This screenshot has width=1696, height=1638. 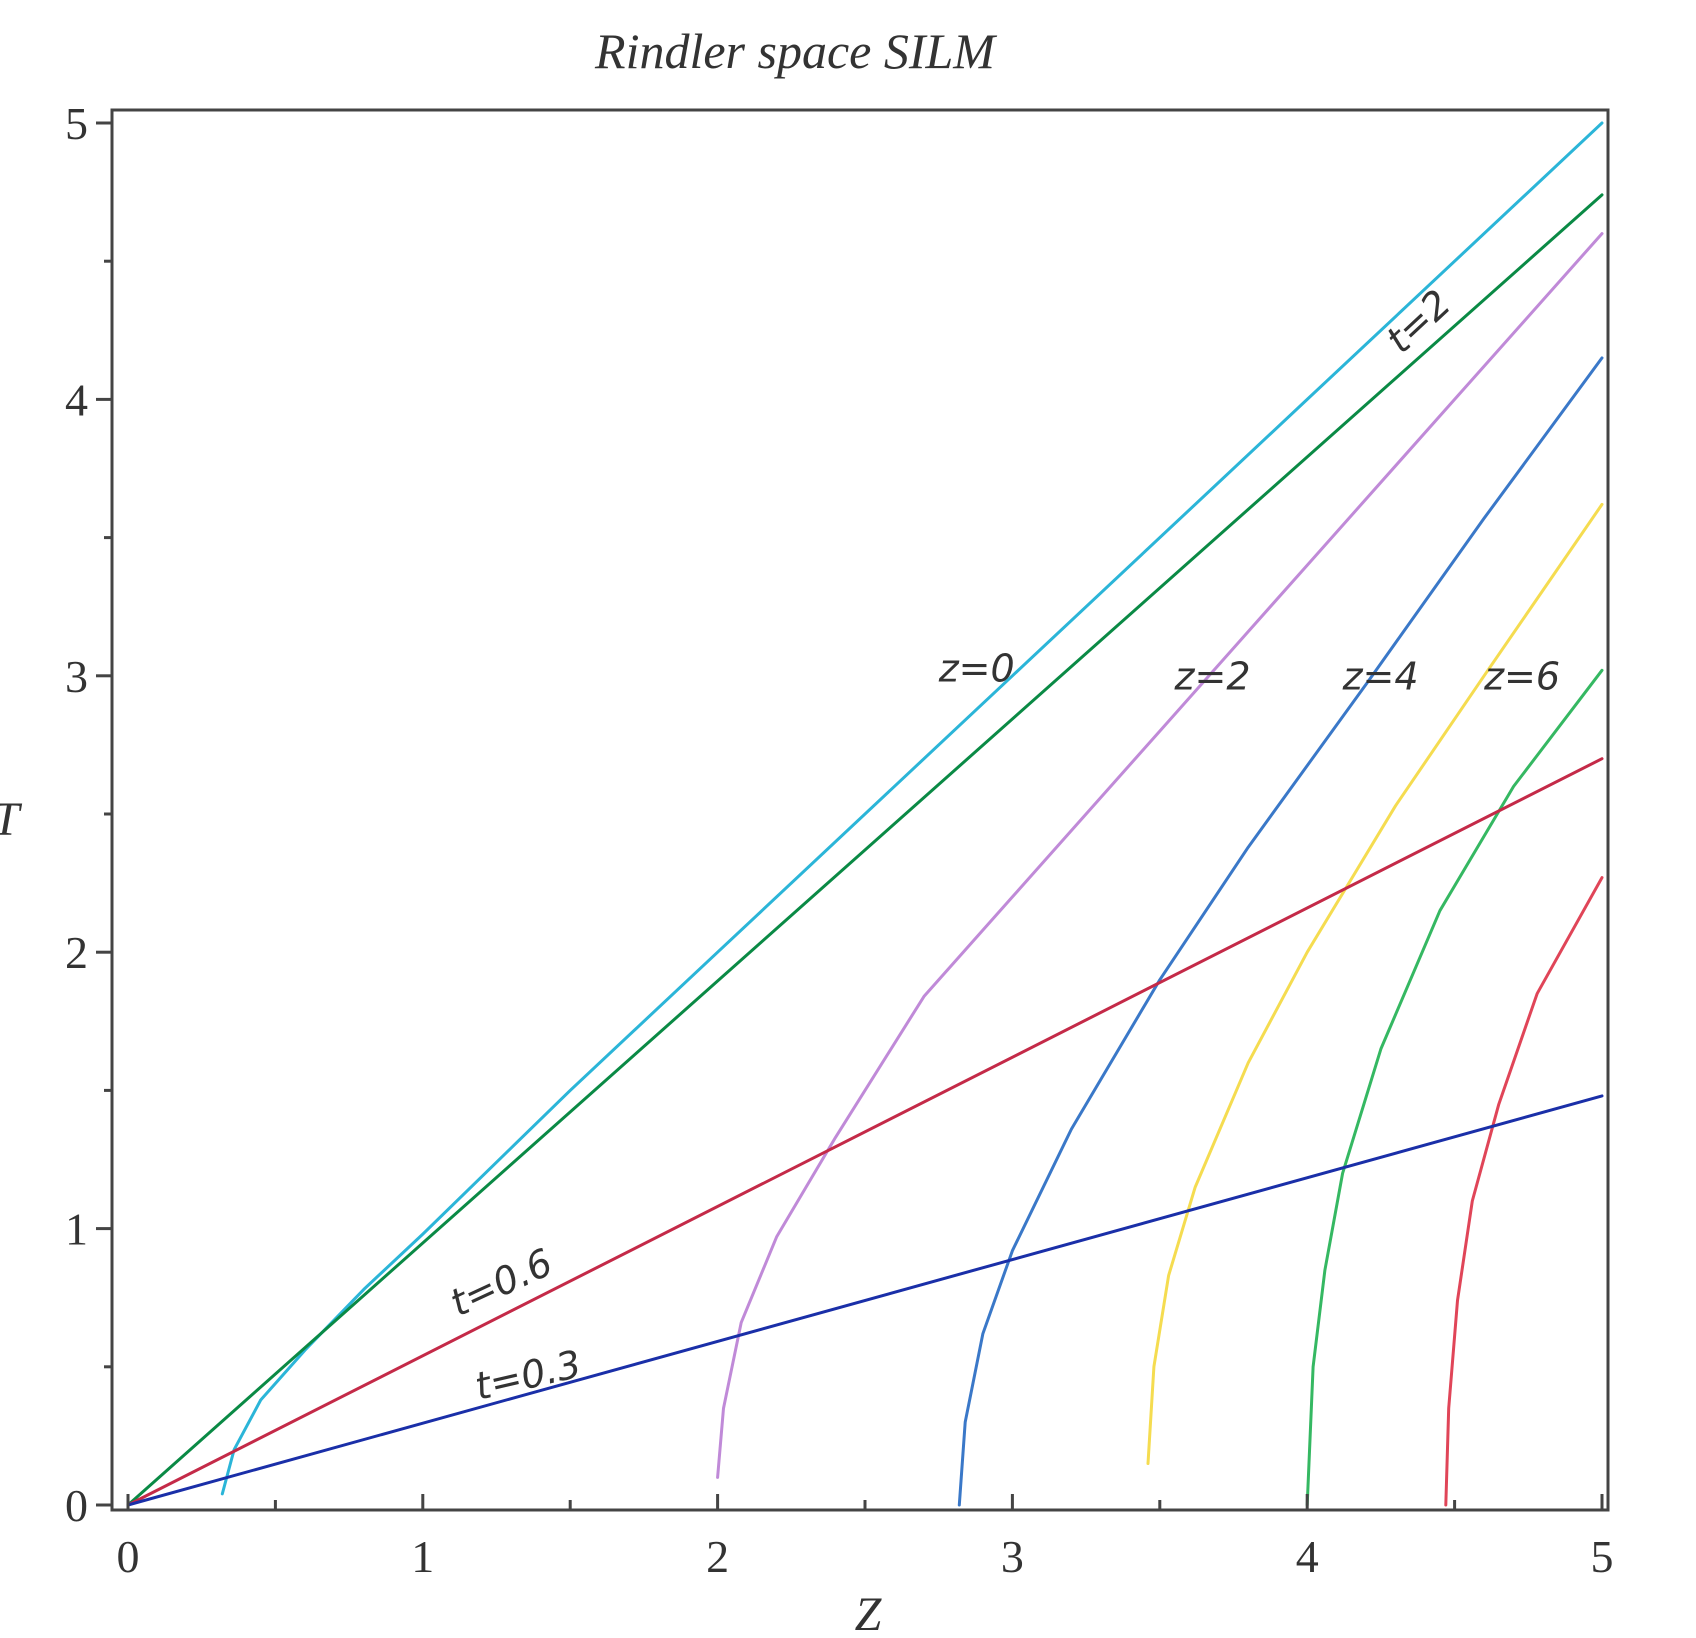 What do you see at coordinates (76, 676) in the screenshot?
I see `y-tick-label: 3` at bounding box center [76, 676].